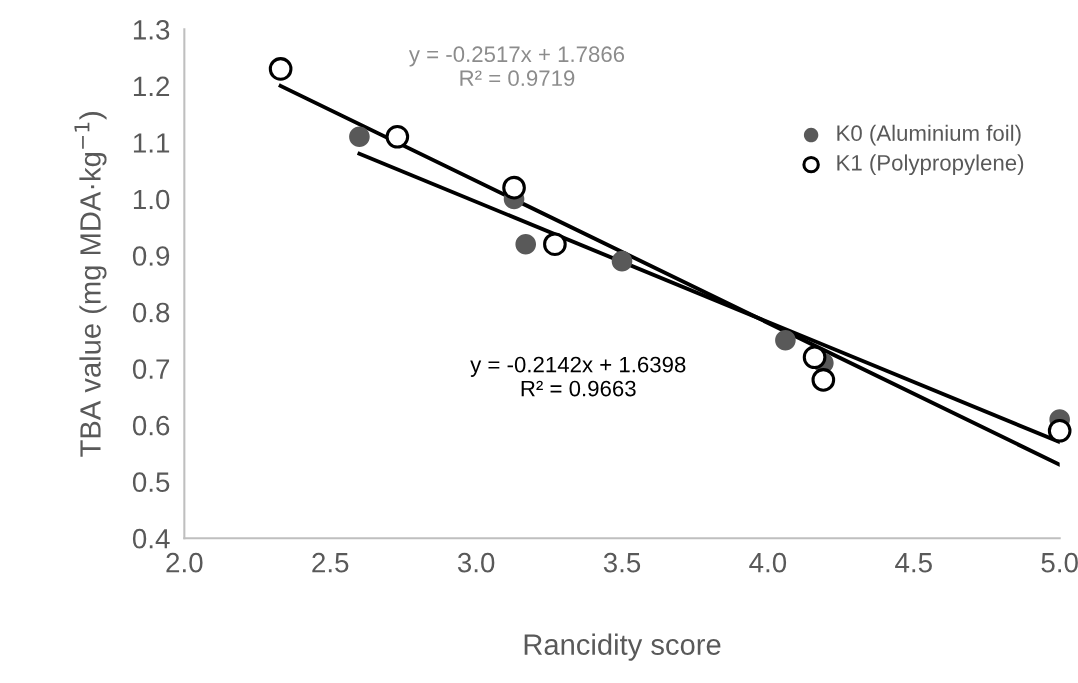 The width and height of the screenshot is (1078, 683). Describe the element at coordinates (516, 66) in the screenshot. I see `annotation: y = -0.2517x + 1.7866 R² = 0.9719` at that location.